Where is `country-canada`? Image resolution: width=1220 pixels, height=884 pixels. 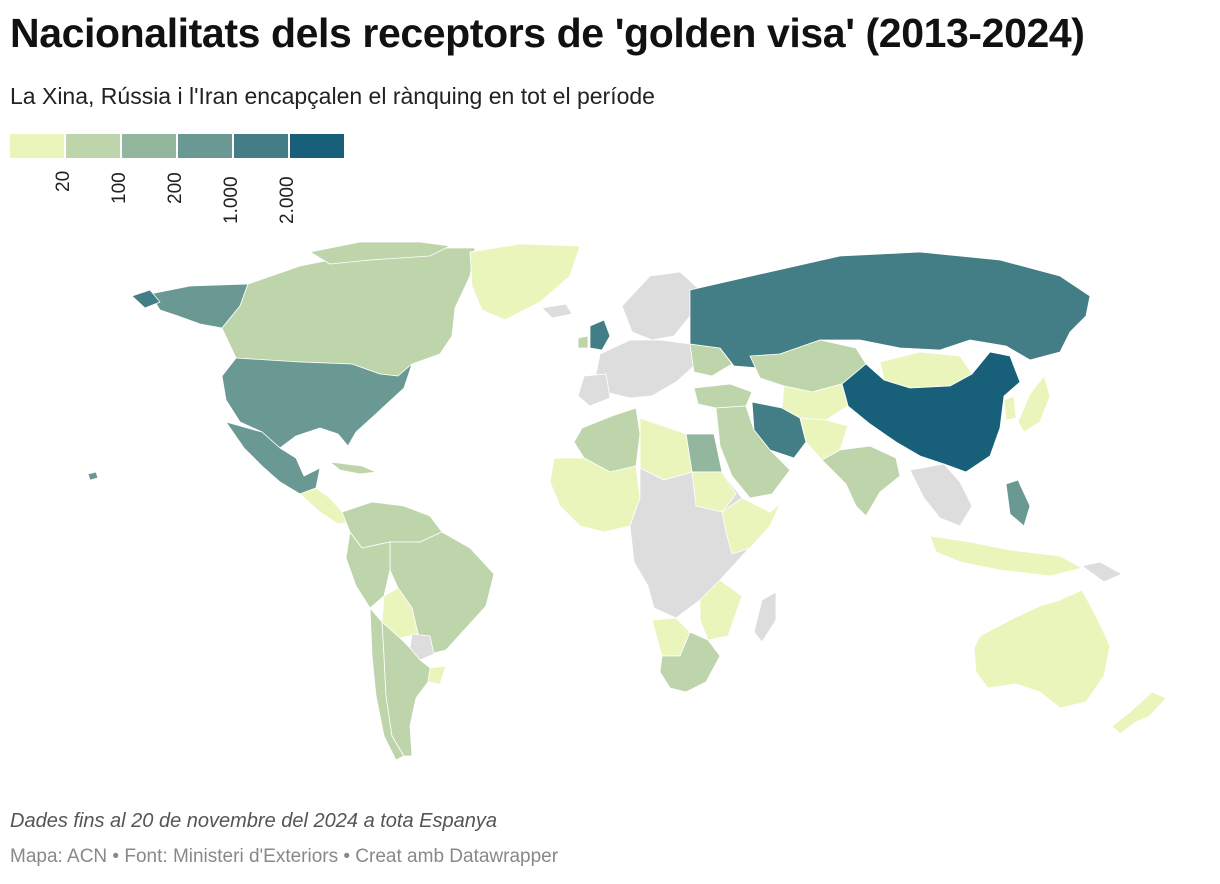
country-canada is located at coordinates (348, 312).